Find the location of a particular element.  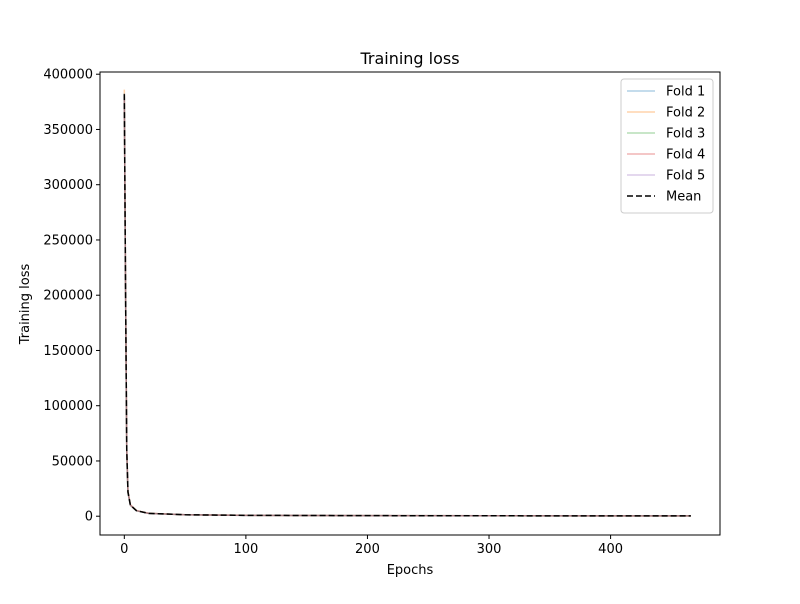

y-tick-label: 300000 is located at coordinates (68, 185).